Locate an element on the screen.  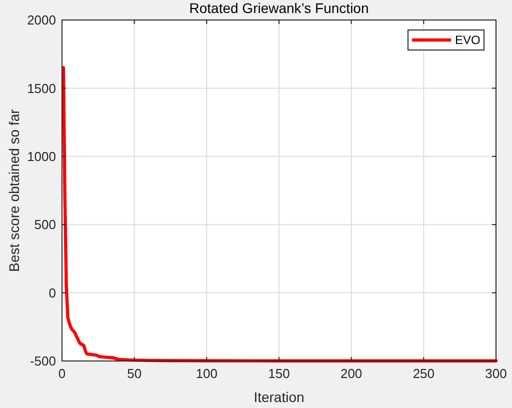
x-tick-label: 300 is located at coordinates (496, 373).